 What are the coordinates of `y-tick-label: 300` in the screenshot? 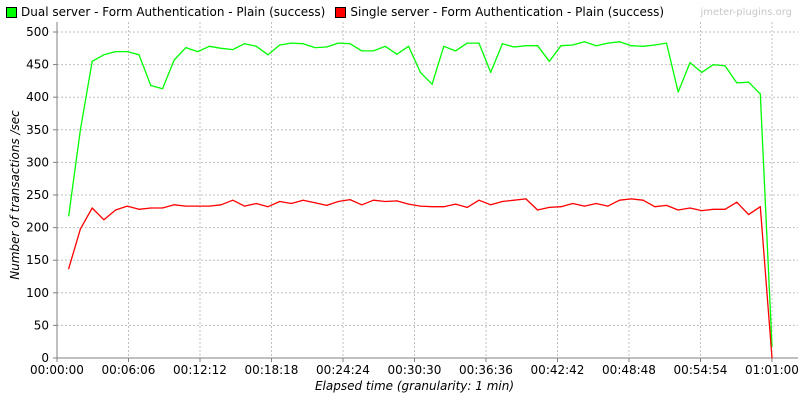 It's located at (37, 162).